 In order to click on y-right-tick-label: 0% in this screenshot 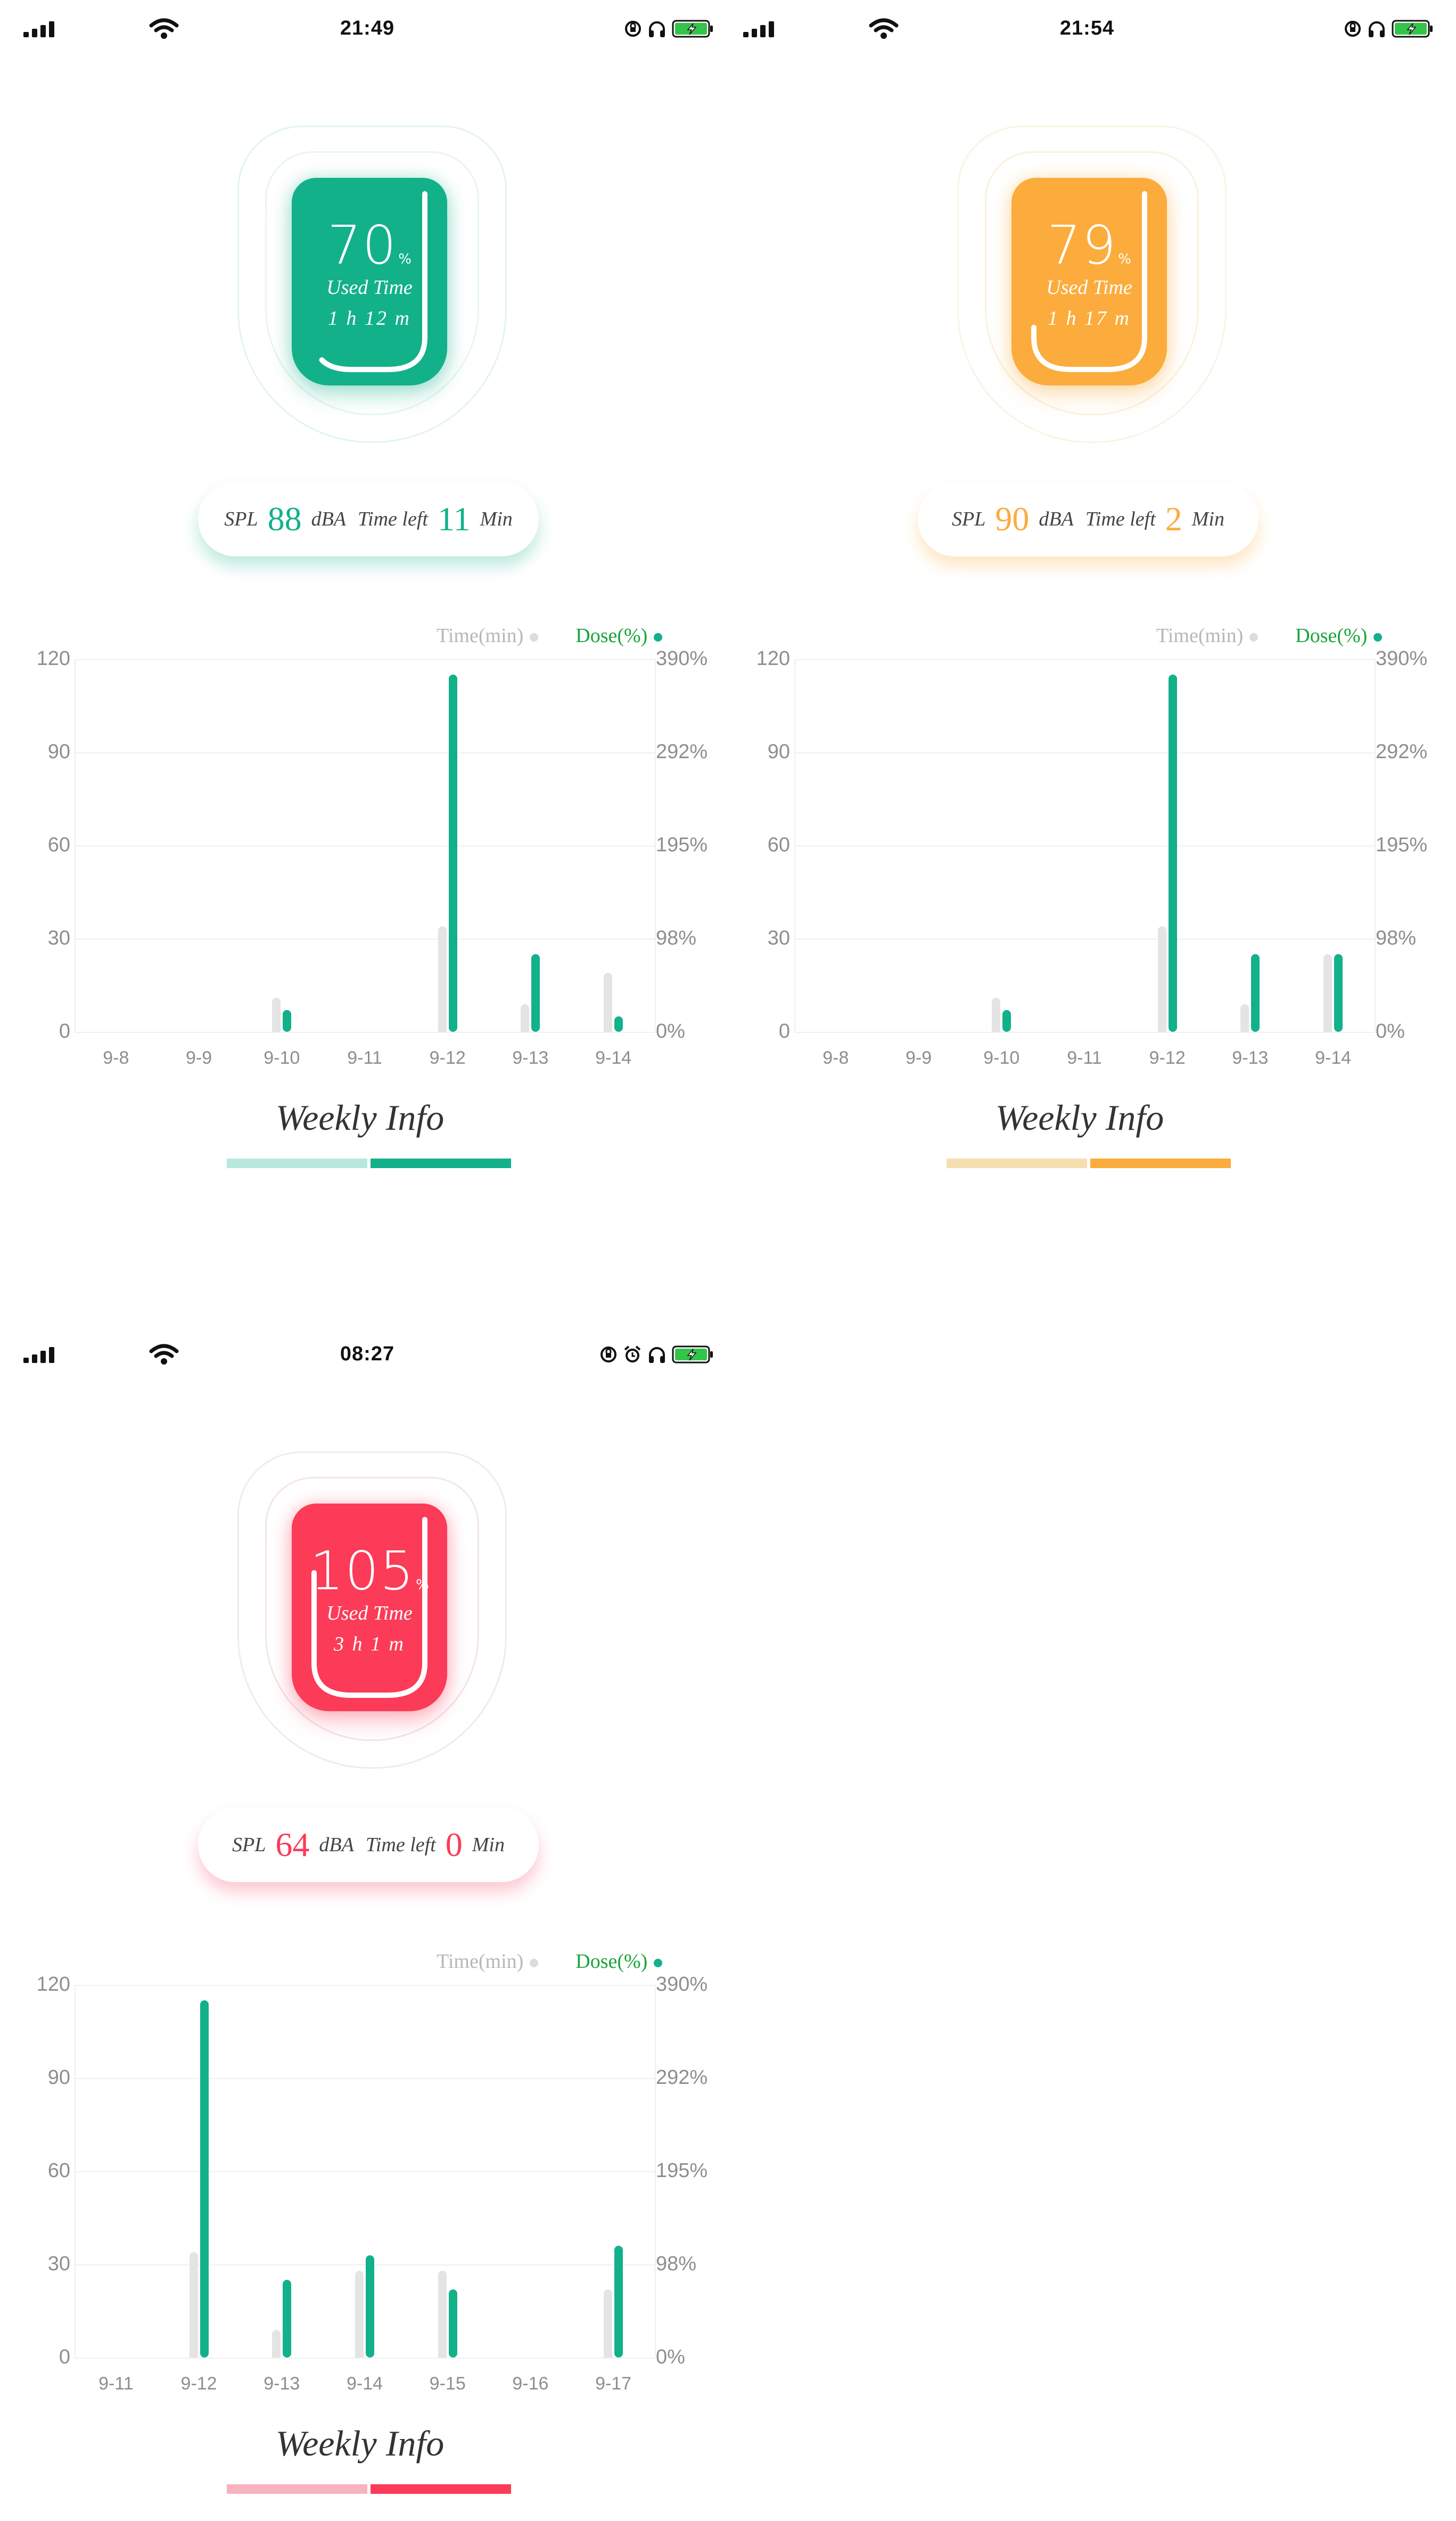, I will do `click(1390, 1031)`.